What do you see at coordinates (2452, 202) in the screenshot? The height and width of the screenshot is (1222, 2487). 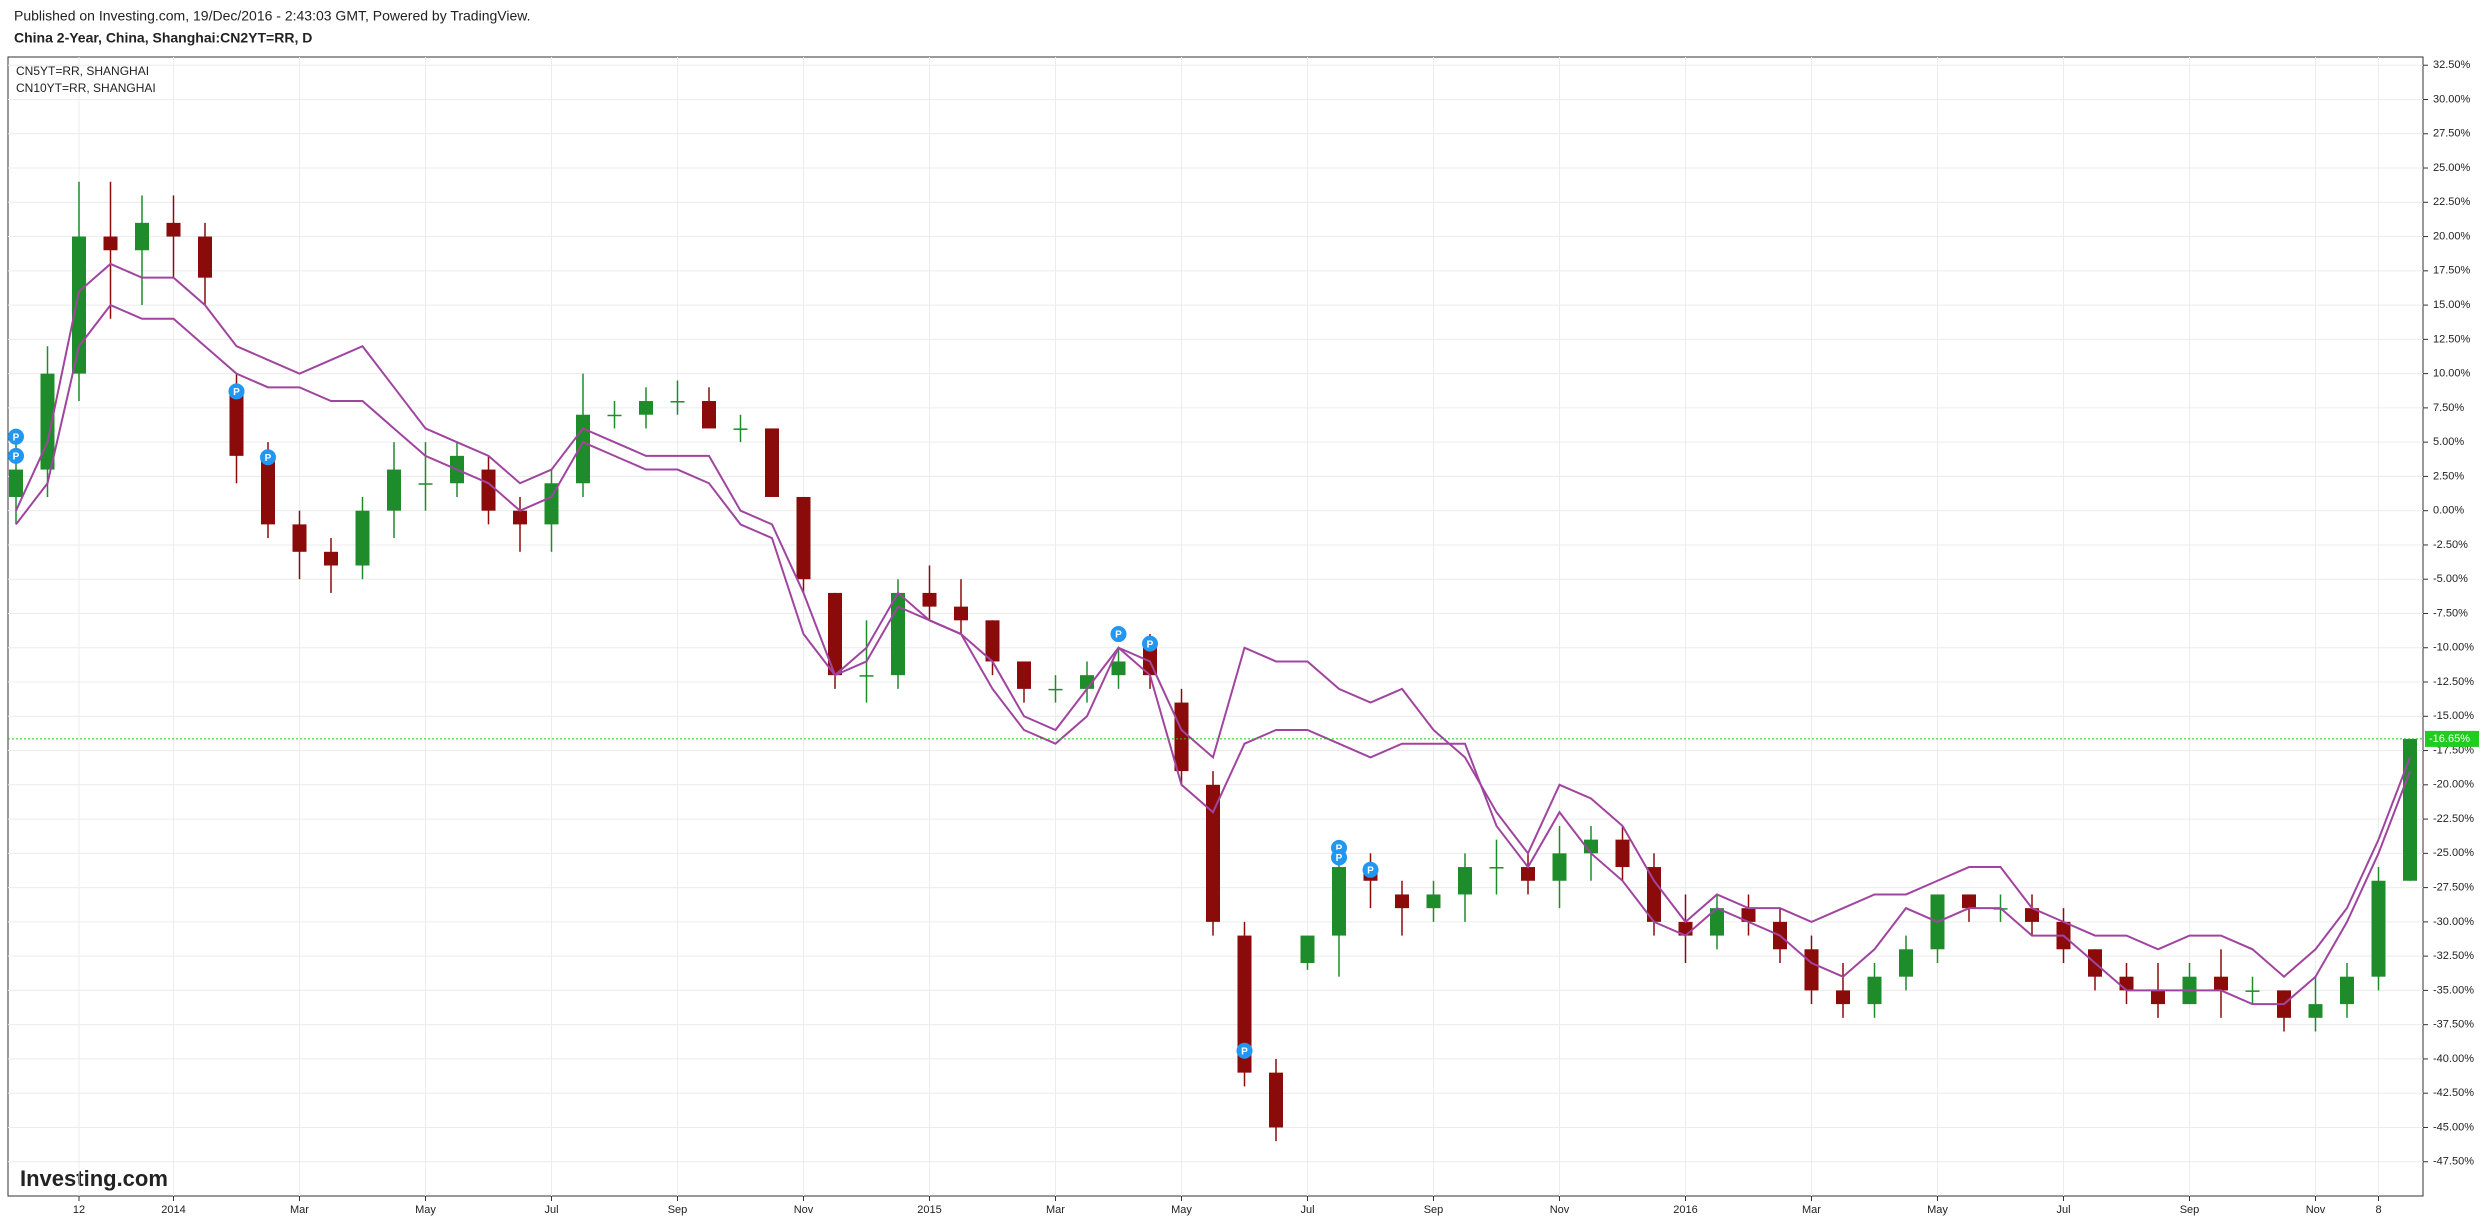 I see `y-tick-label: 22.50%` at bounding box center [2452, 202].